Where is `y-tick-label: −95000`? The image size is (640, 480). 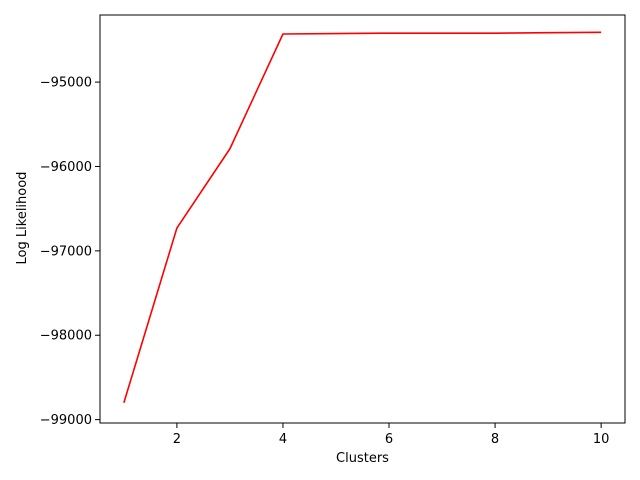
y-tick-label: −95000 is located at coordinates (66, 83).